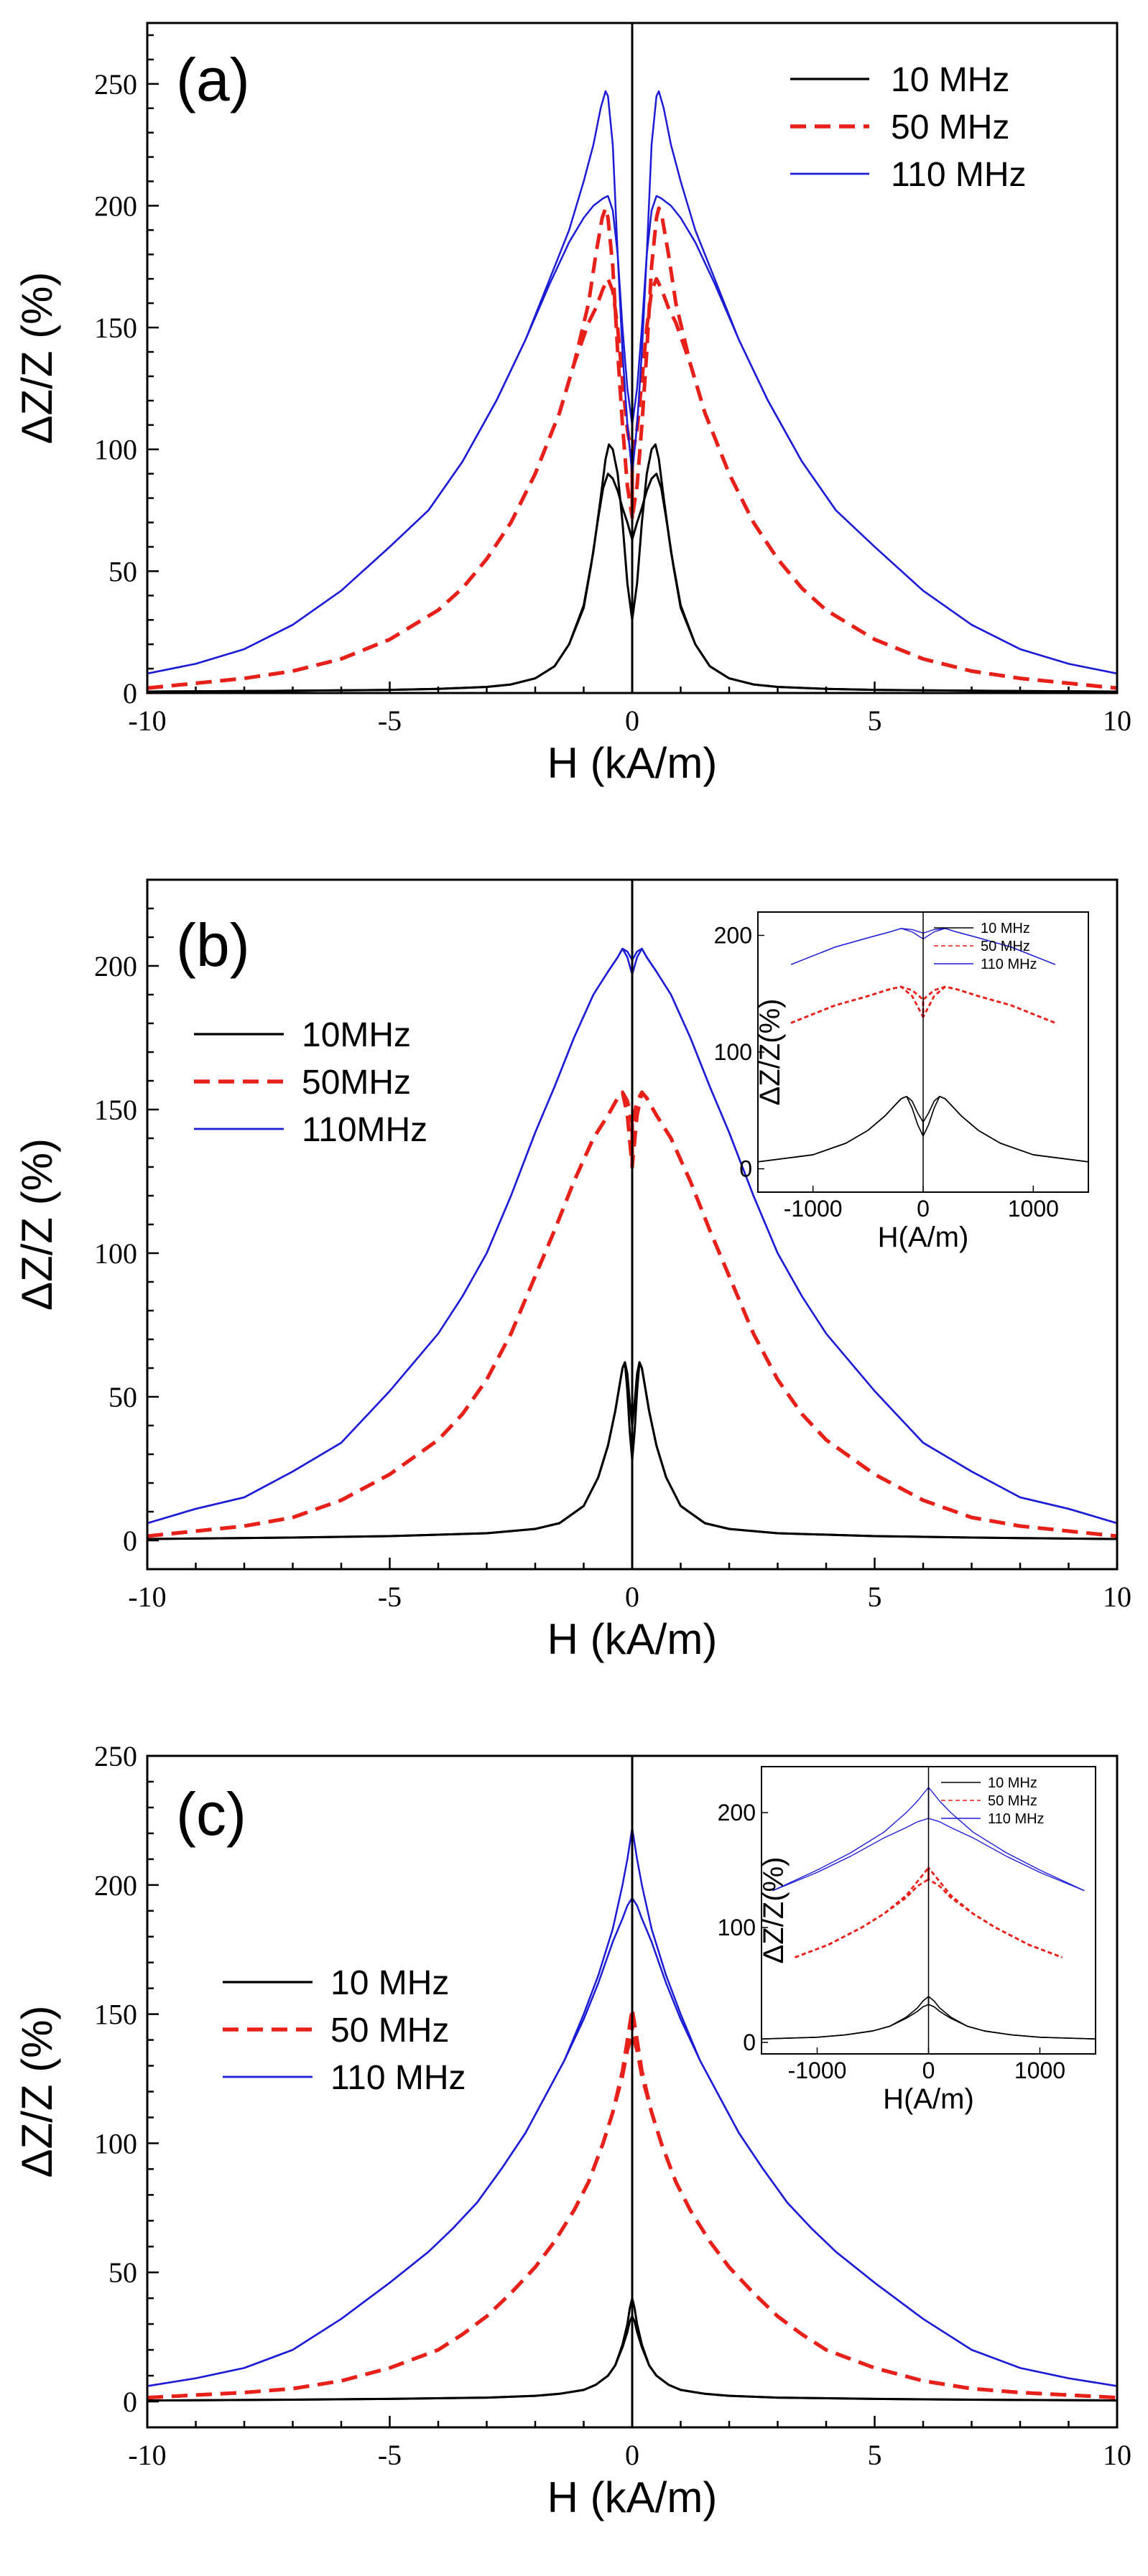 Image resolution: width=1148 pixels, height=2576 pixels. What do you see at coordinates (959, 175) in the screenshot?
I see `panel-0-legend-label-2: 110 MHz` at bounding box center [959, 175].